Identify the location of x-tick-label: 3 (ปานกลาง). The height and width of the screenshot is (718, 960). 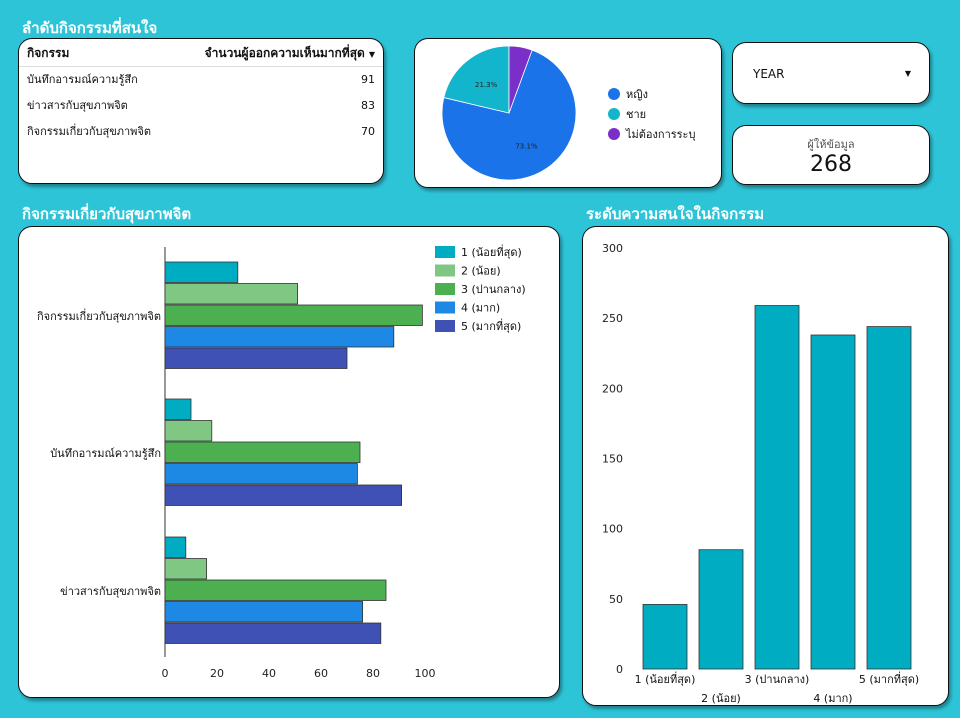
(777, 679).